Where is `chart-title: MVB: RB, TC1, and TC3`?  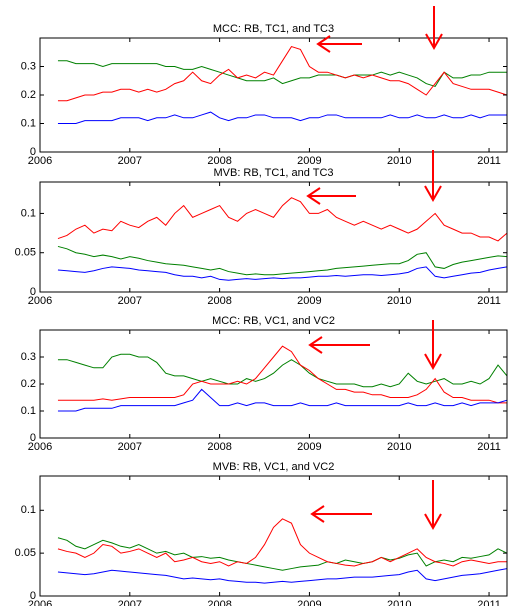 chart-title: MVB: RB, TC1, and TC3 is located at coordinates (273, 173).